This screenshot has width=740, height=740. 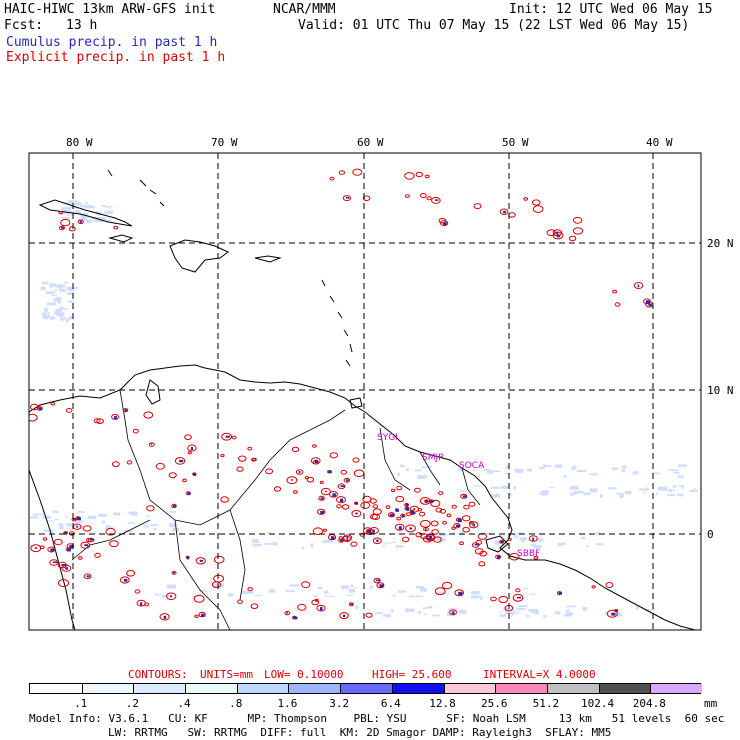 What do you see at coordinates (304, 9) in the screenshot?
I see `organization: NCAR/MMM` at bounding box center [304, 9].